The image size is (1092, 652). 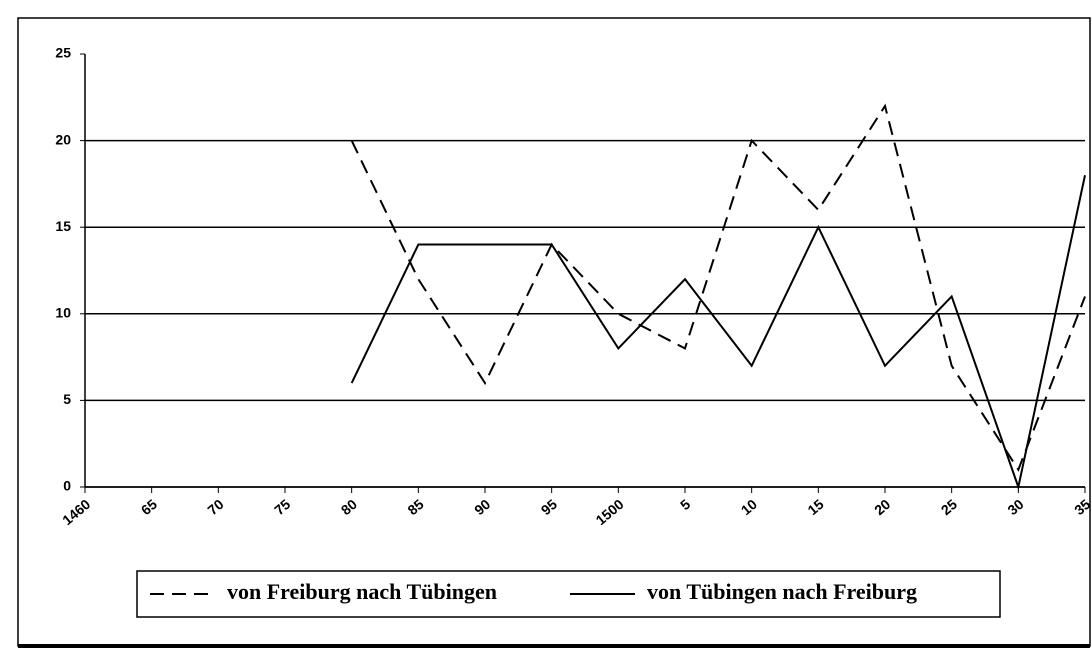 What do you see at coordinates (609, 512) in the screenshot?
I see `x-tick-label: 1500` at bounding box center [609, 512].